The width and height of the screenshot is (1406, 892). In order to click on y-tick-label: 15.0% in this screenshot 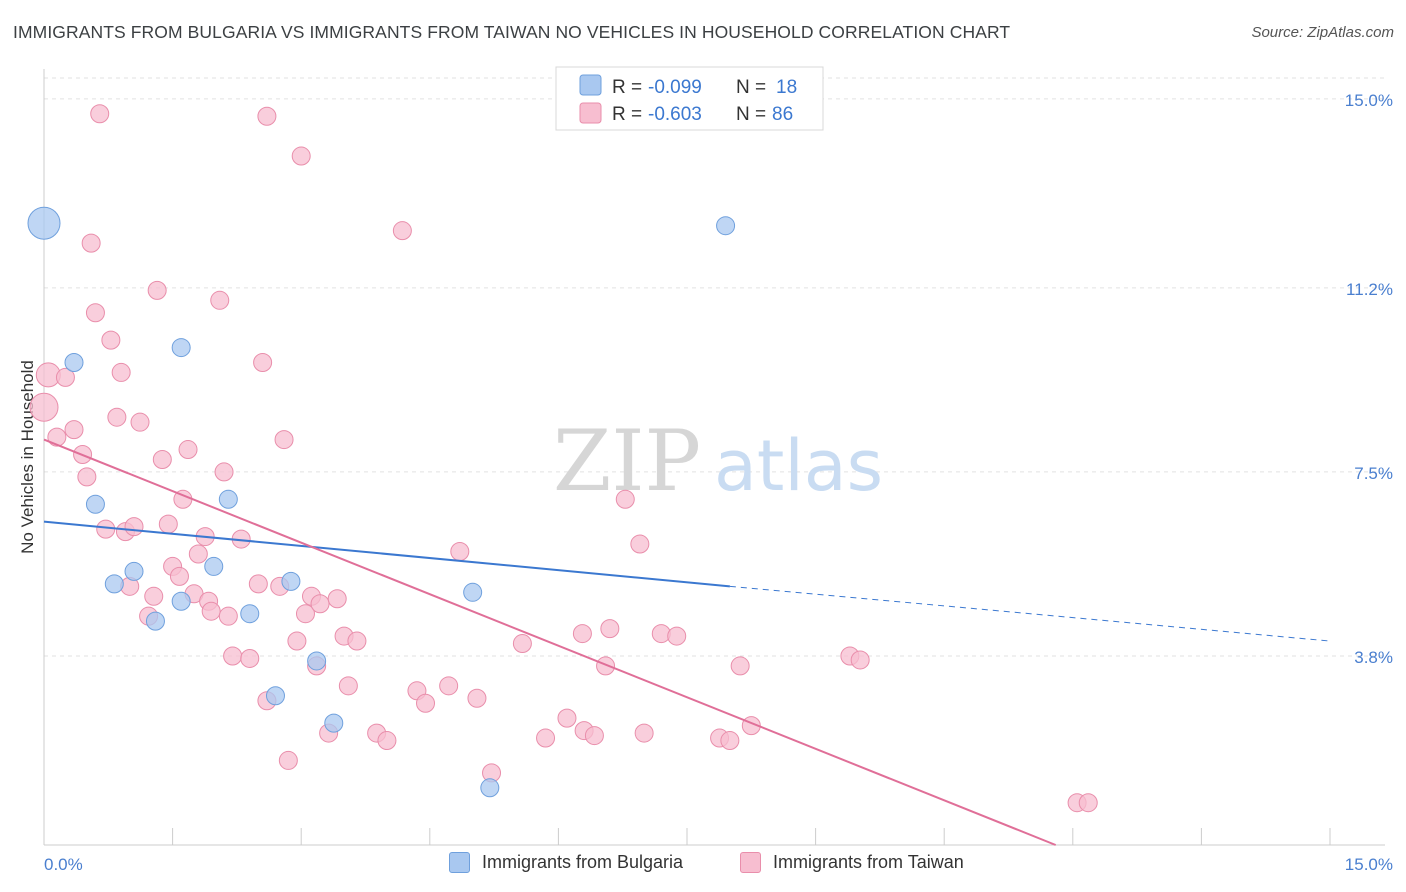, I will do `click(1369, 100)`.